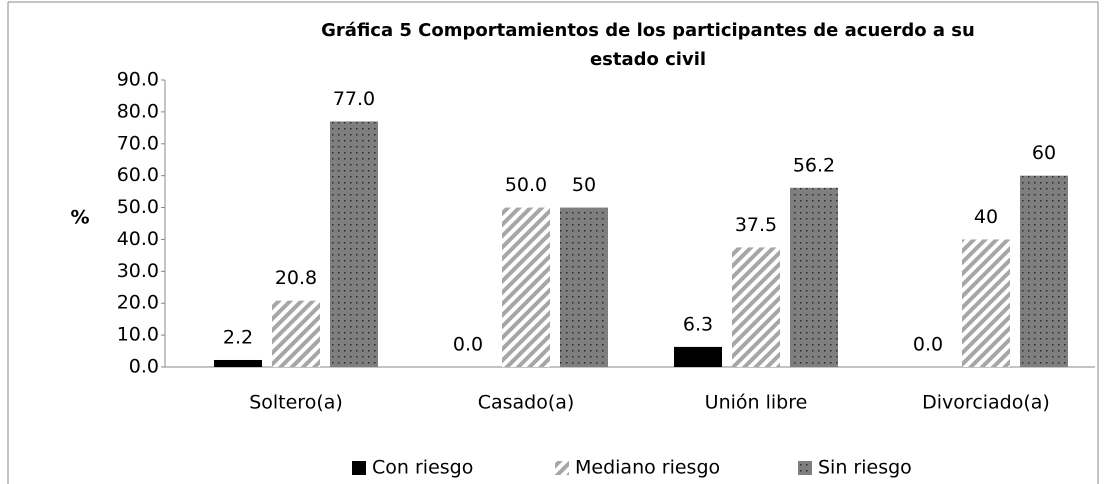  I want to click on value-label: 40, so click(986, 217).